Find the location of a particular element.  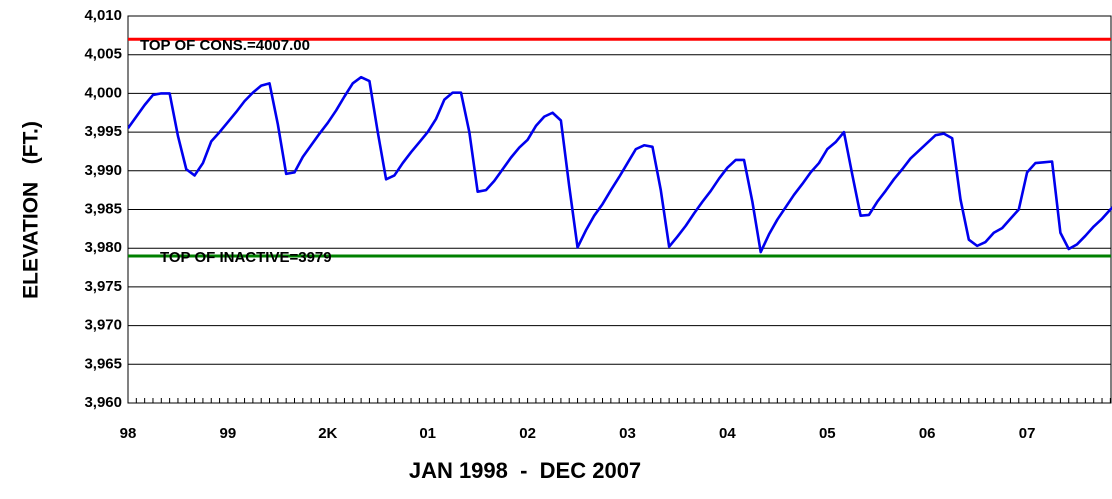

x-axis-title: JAN 1998 - DEC 2007 is located at coordinates (525, 470).